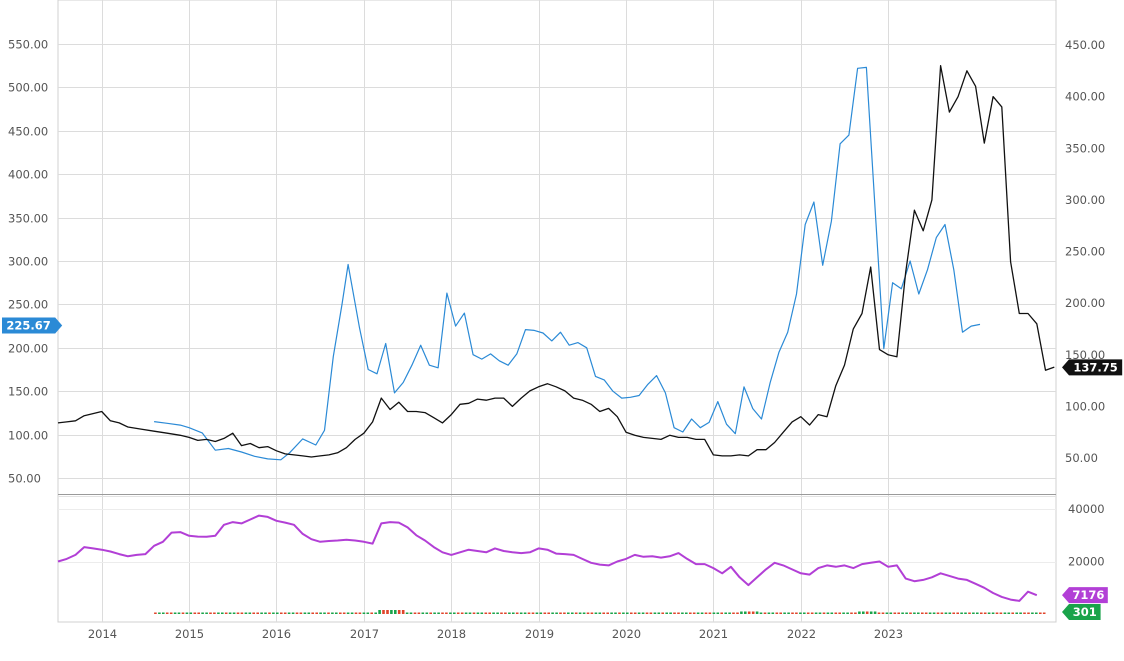 This screenshot has height=661, width=1124. What do you see at coordinates (28, 219) in the screenshot?
I see `left-axis-tick-label: 350.00` at bounding box center [28, 219].